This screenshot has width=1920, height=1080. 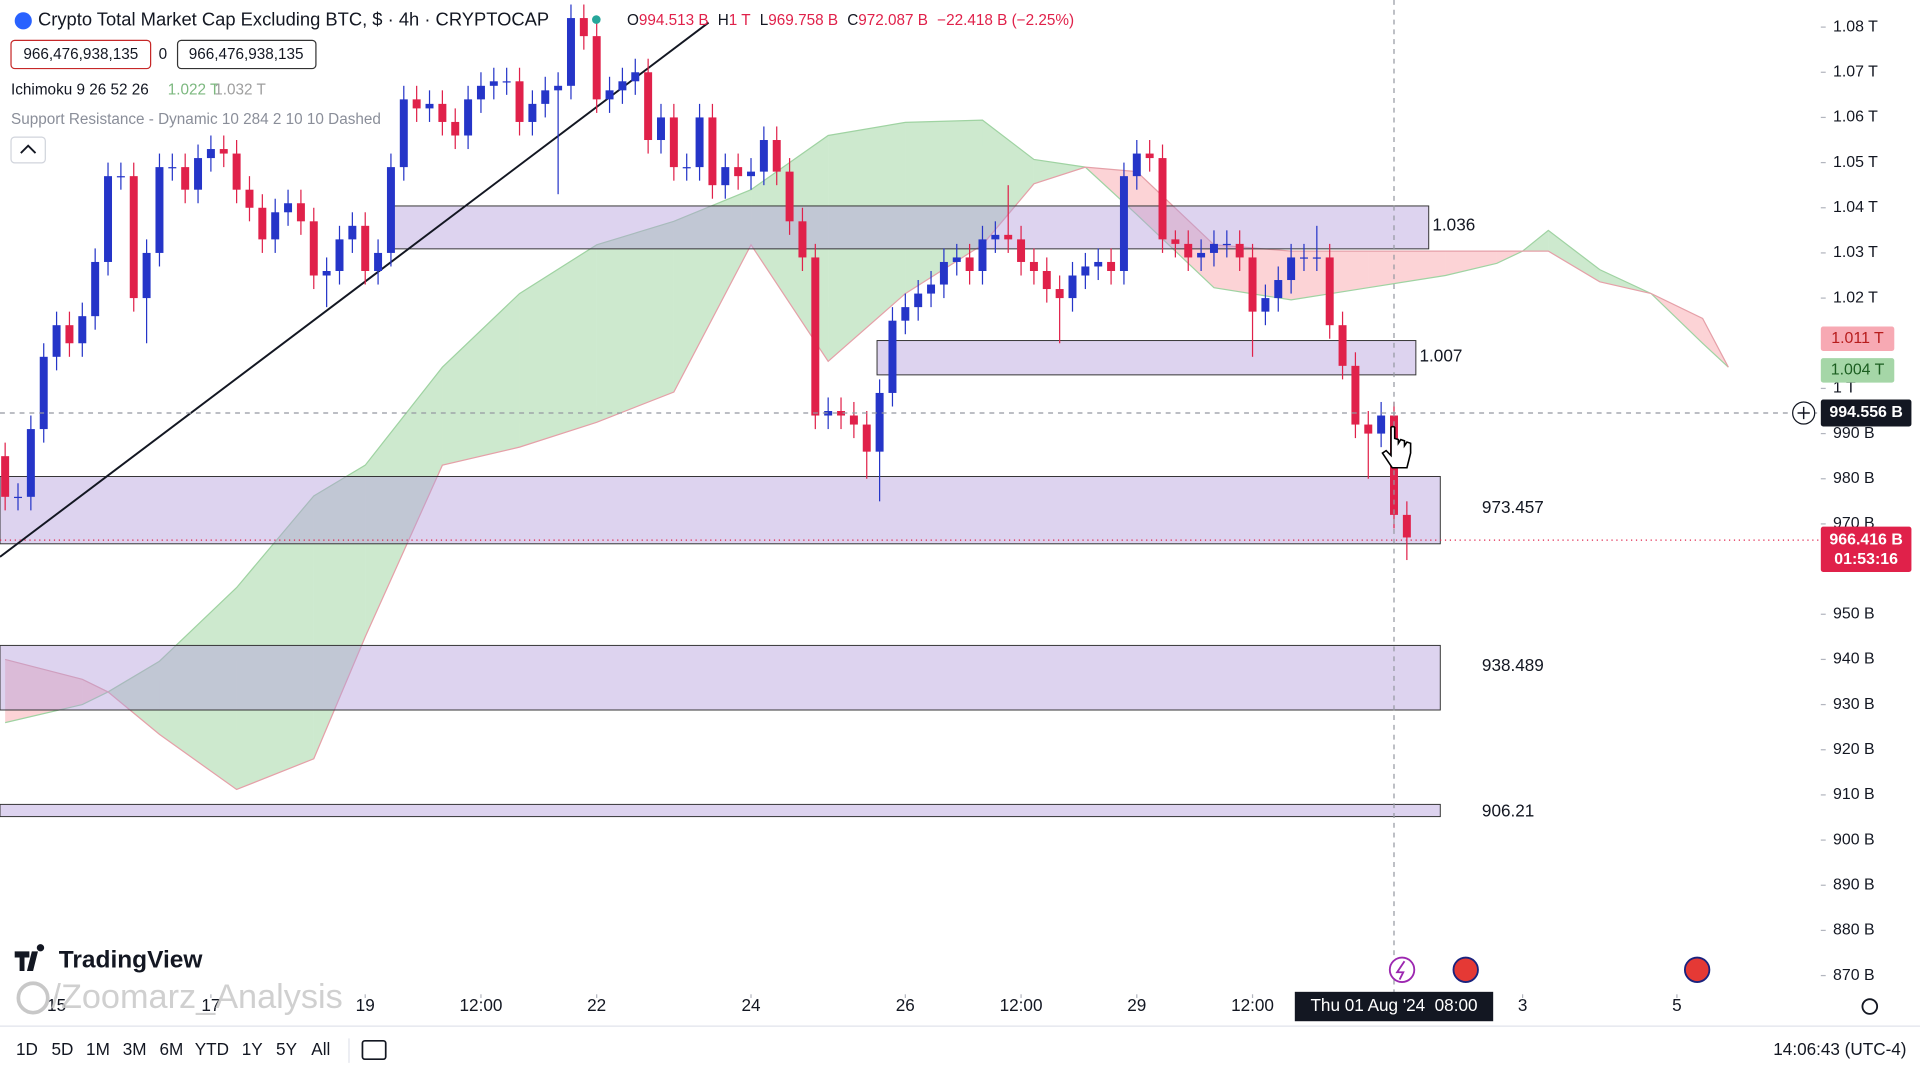 I want to click on crosshair-x-label-bg, so click(x=1394, y=1006).